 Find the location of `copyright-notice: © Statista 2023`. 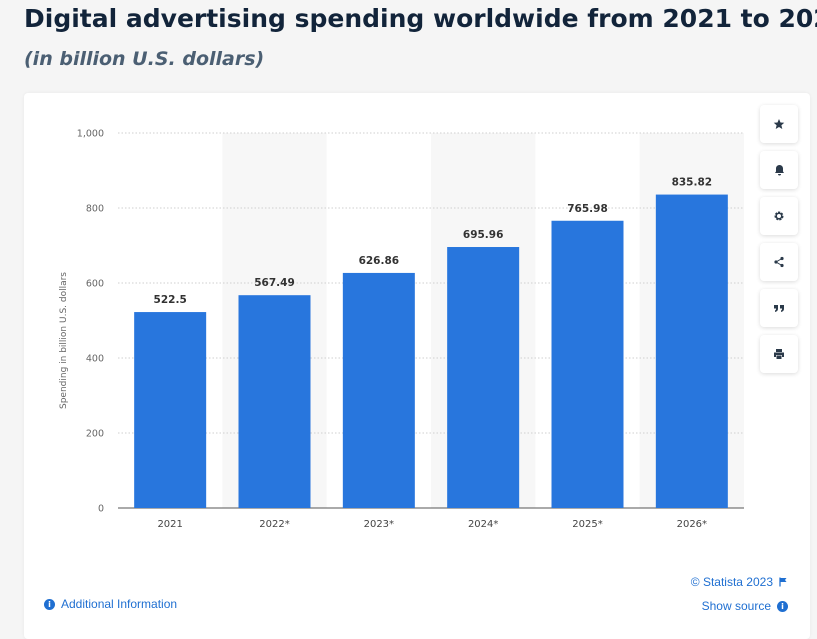

copyright-notice: © Statista 2023 is located at coordinates (739, 582).